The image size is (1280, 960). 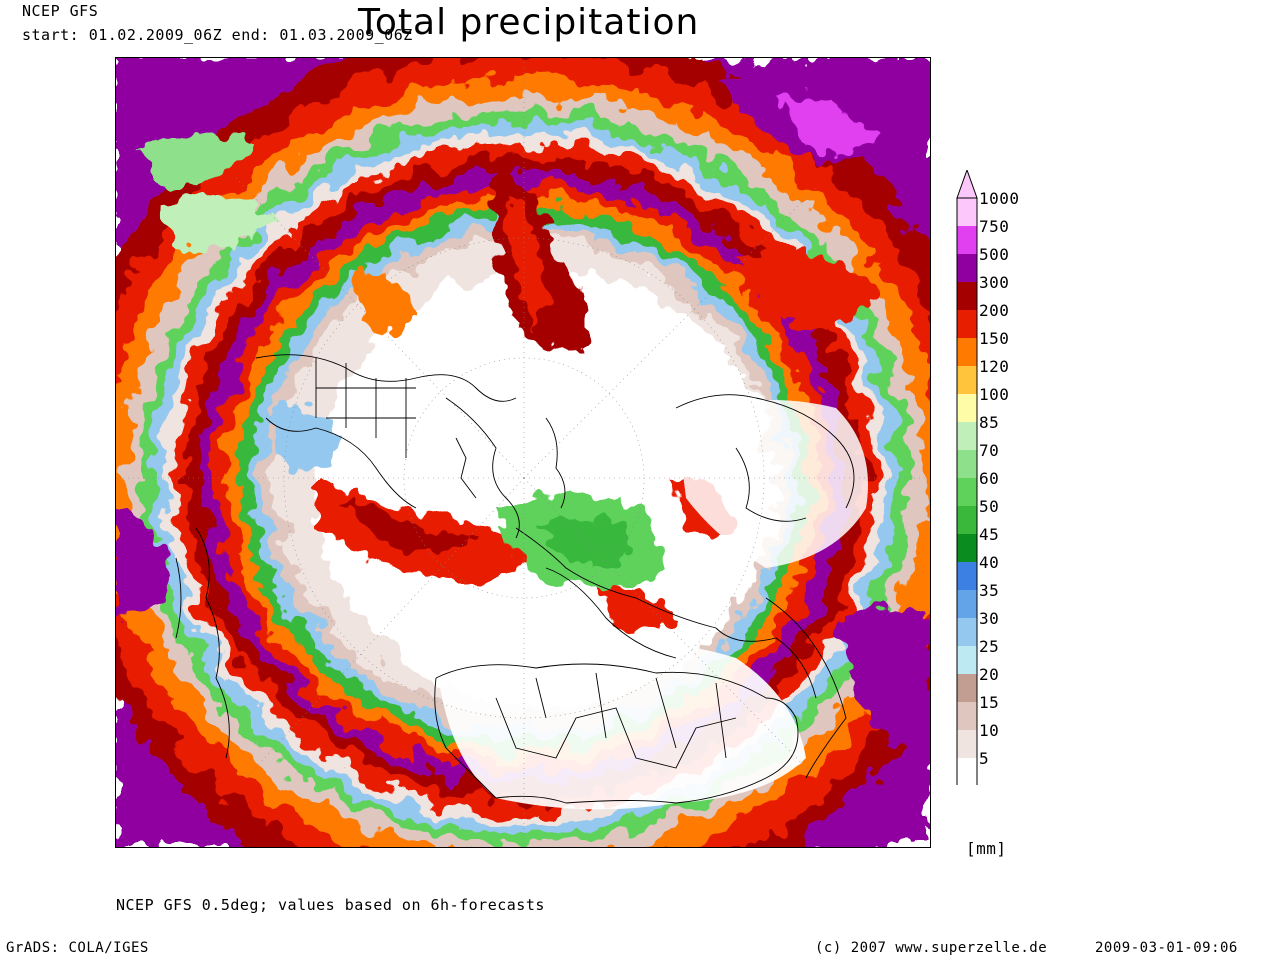 I want to click on legend-label-15: 15, so click(x=989, y=702).